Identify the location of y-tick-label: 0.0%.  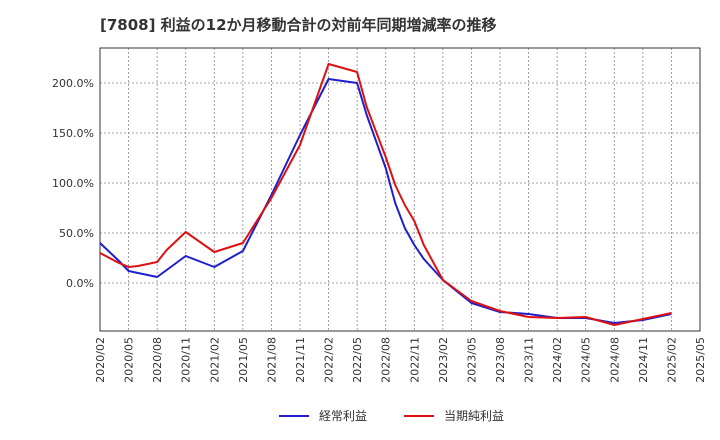
(80, 283).